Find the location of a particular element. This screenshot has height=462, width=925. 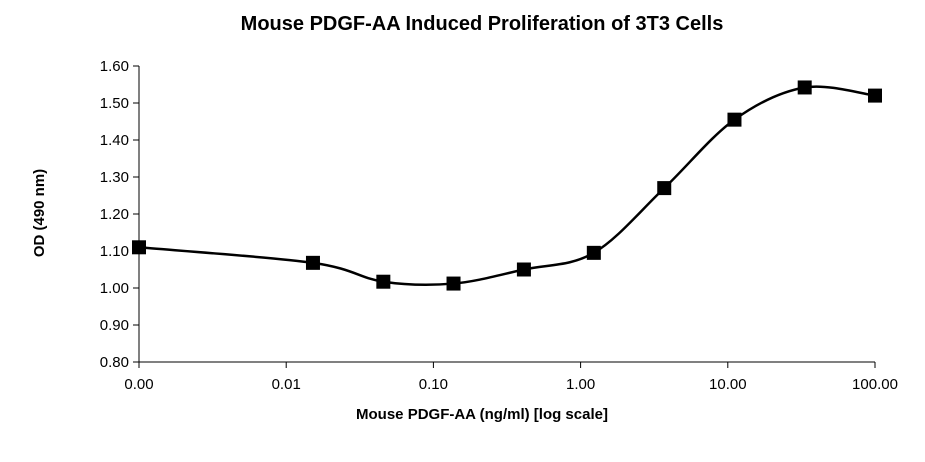

x-tick-label: 0.01 is located at coordinates (286, 384).